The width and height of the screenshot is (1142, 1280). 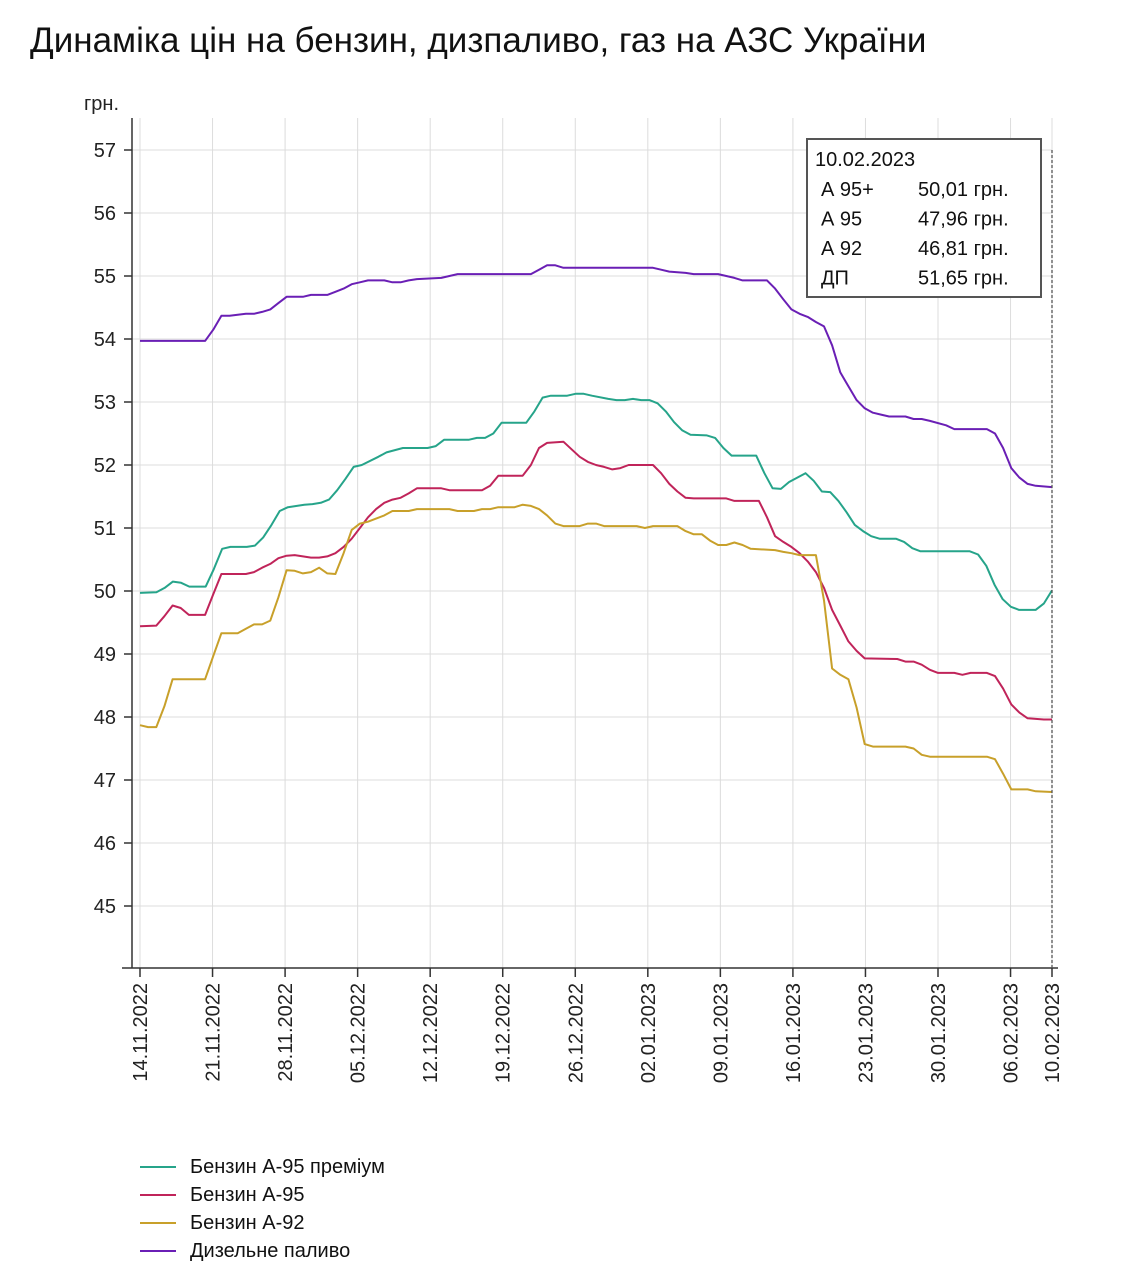 What do you see at coordinates (287, 1166) in the screenshot?
I see `legend-label: Бензин А-95 преміум` at bounding box center [287, 1166].